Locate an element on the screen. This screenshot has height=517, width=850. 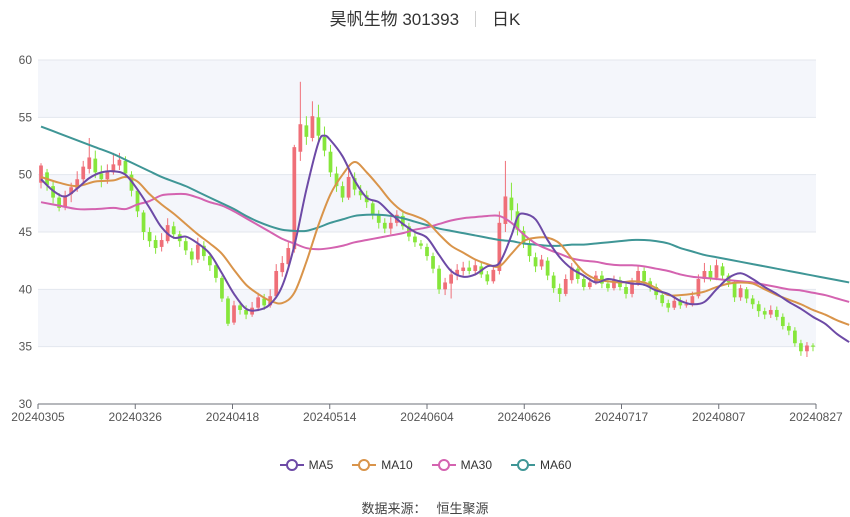
ma10-legend-icon is located at coordinates (364, 465).